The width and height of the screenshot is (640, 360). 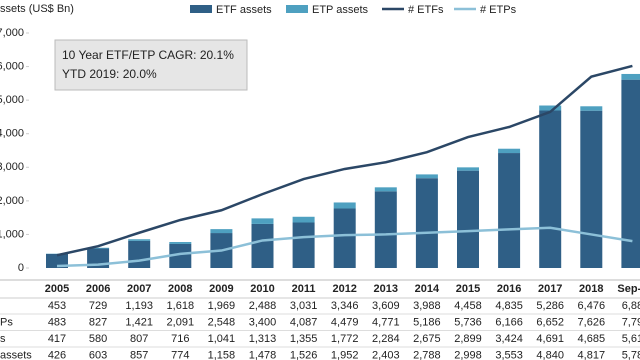 I want to click on x-tick-label: 2006, so click(x=98, y=289).